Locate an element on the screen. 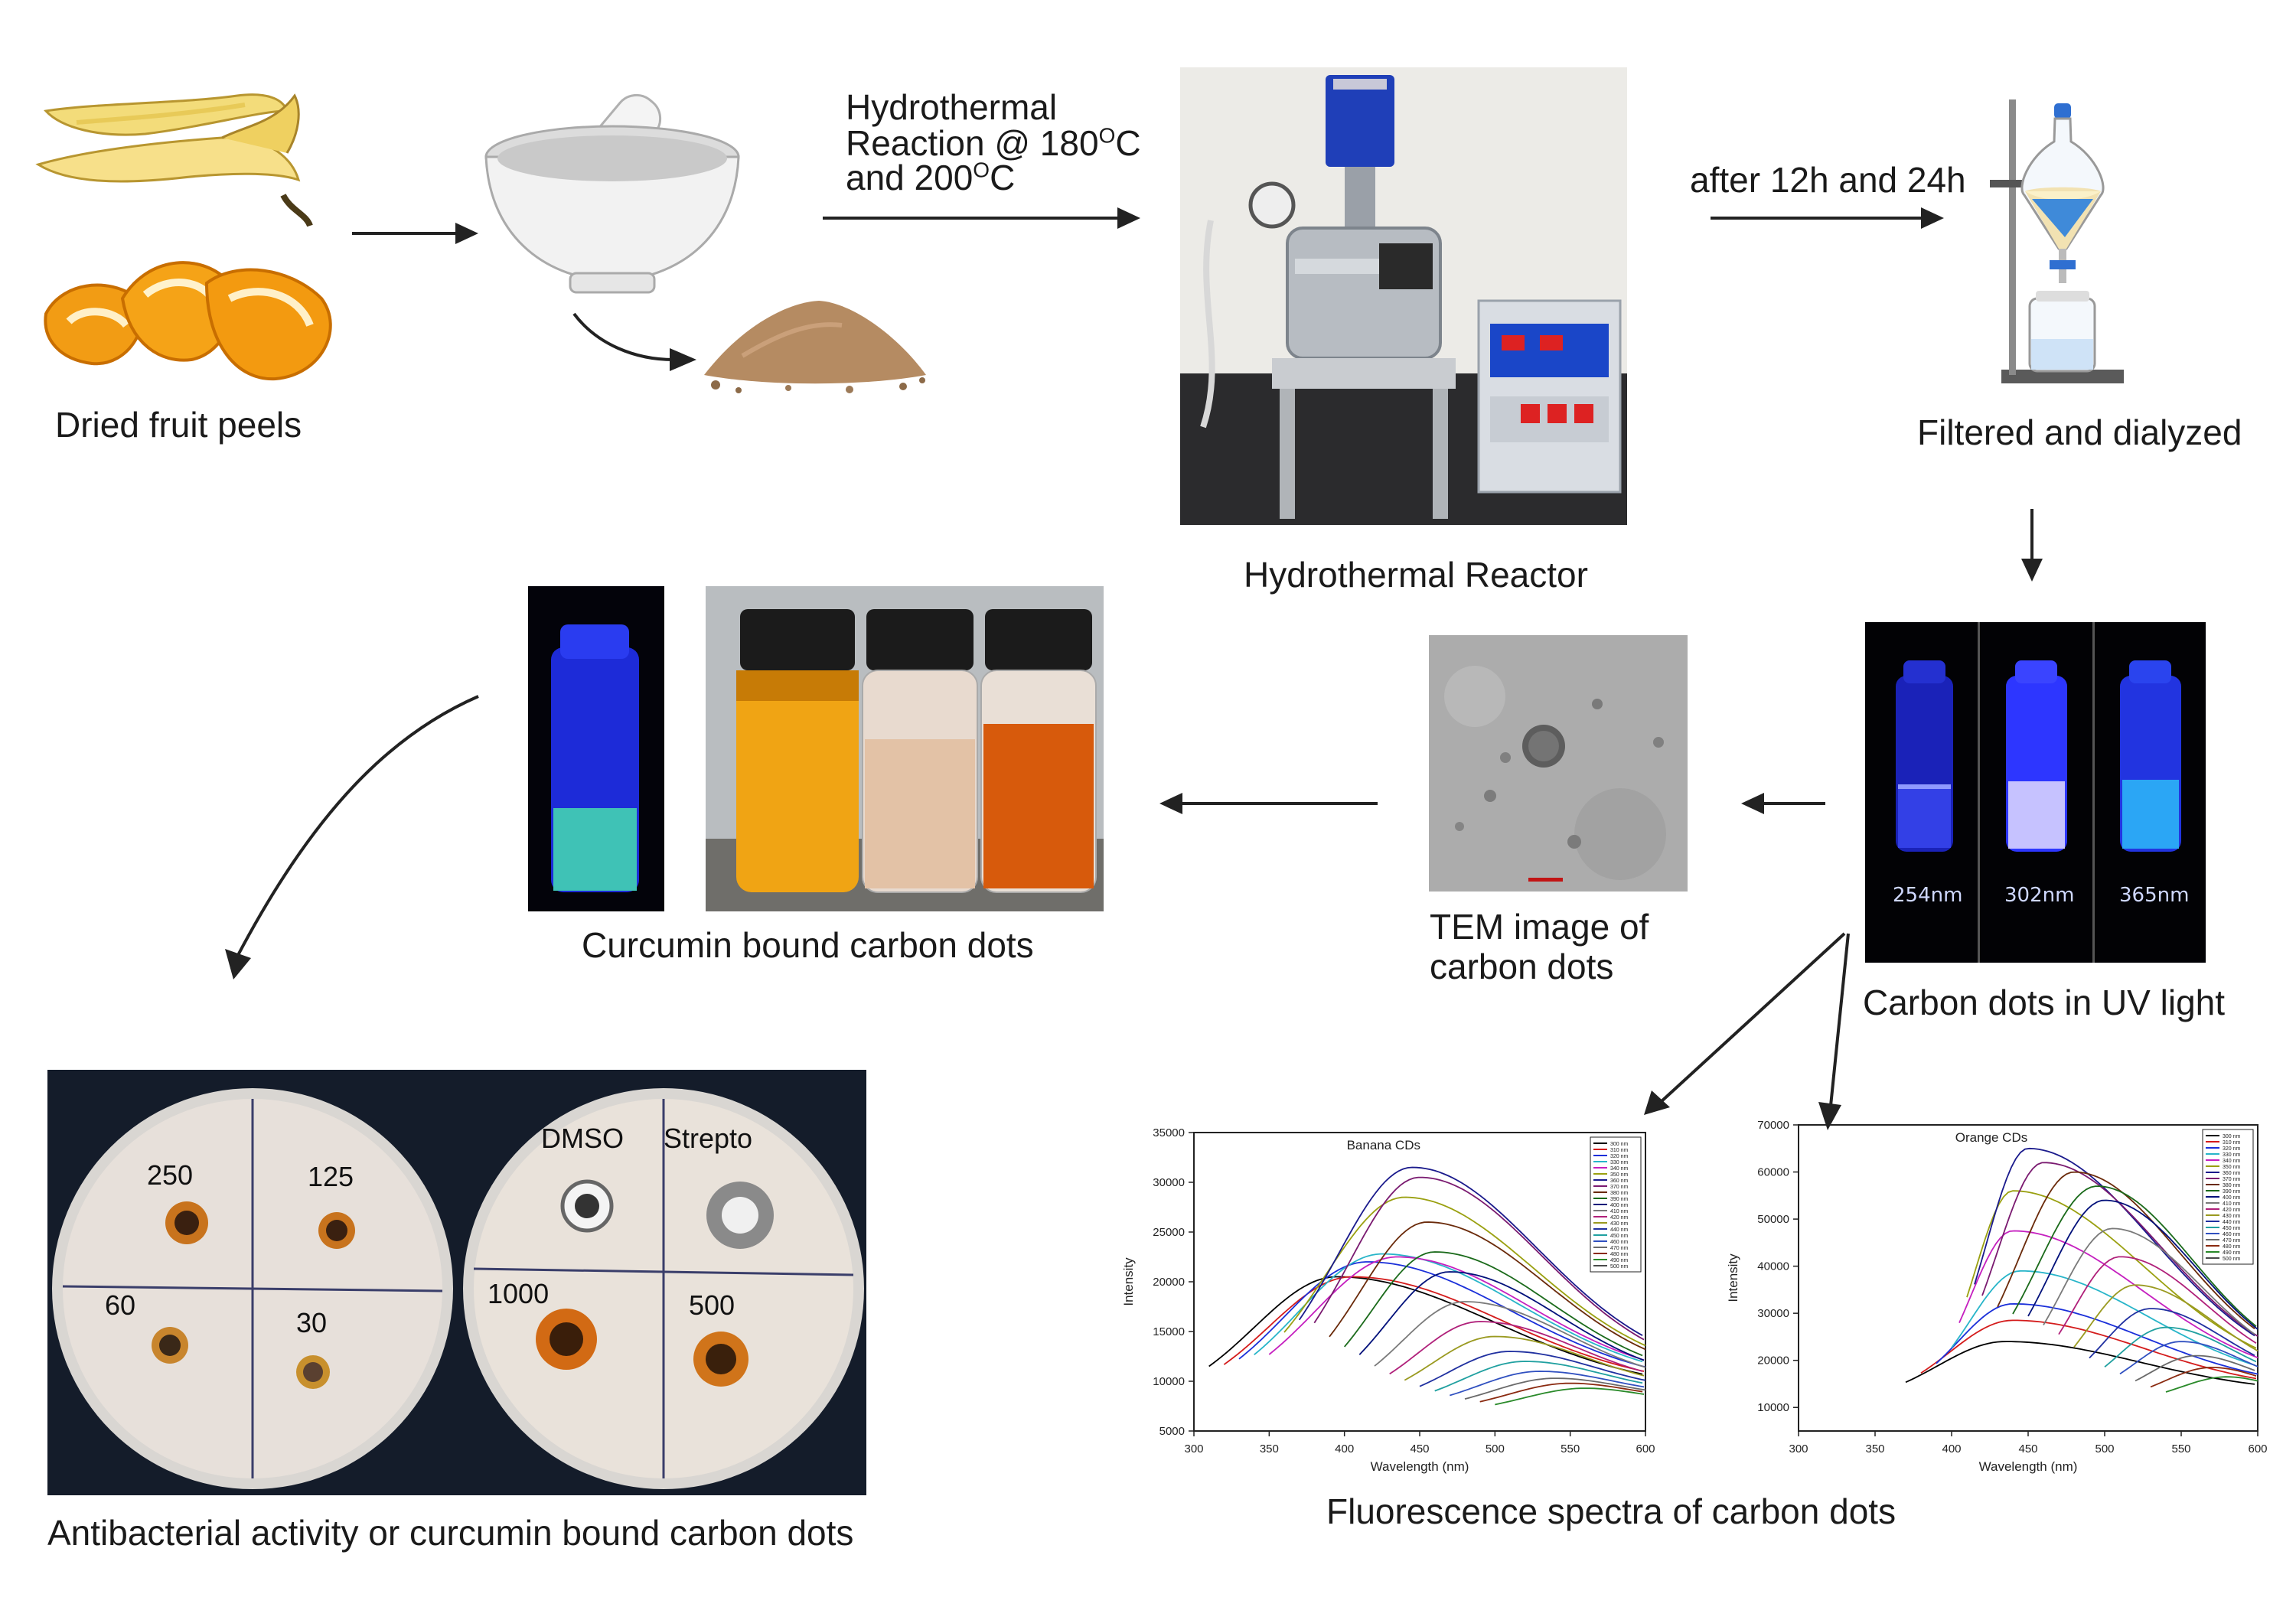 Image resolution: width=2296 pixels, height=1607 pixels. degree-symbol-2: O is located at coordinates (981, 170).